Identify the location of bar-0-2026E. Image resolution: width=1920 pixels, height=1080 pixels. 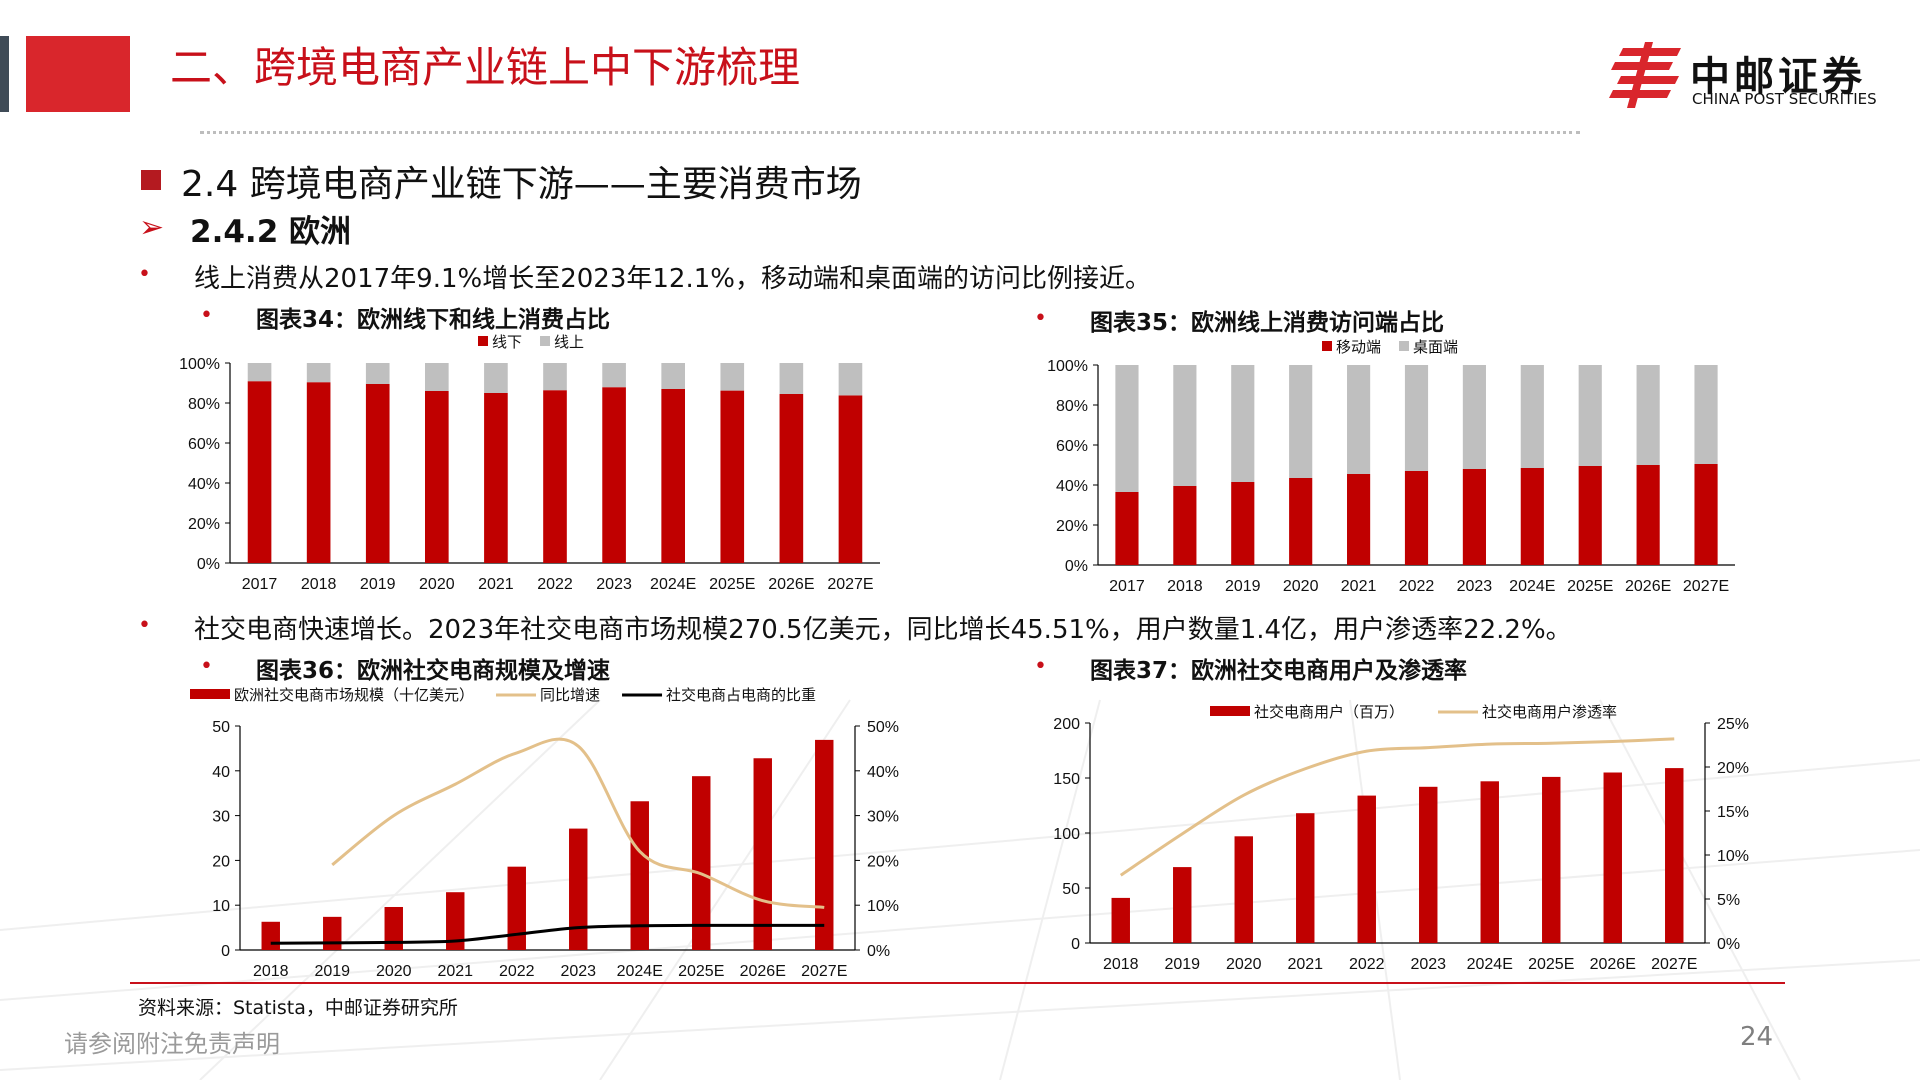
(791, 478).